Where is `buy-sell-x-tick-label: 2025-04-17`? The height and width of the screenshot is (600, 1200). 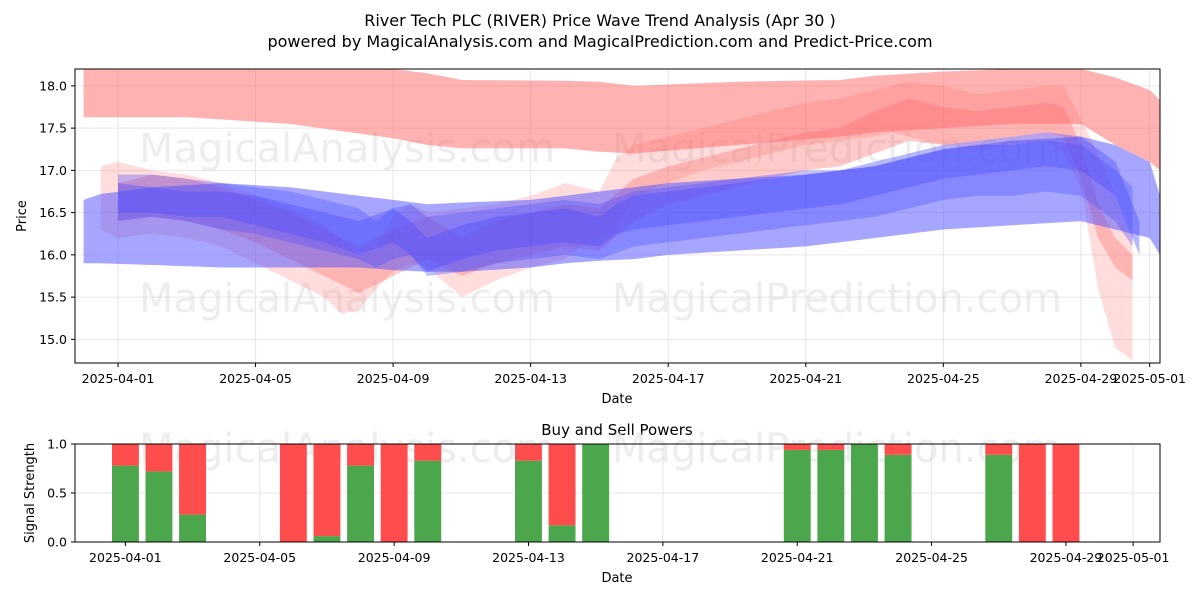
buy-sell-x-tick-label: 2025-04-17 is located at coordinates (663, 557).